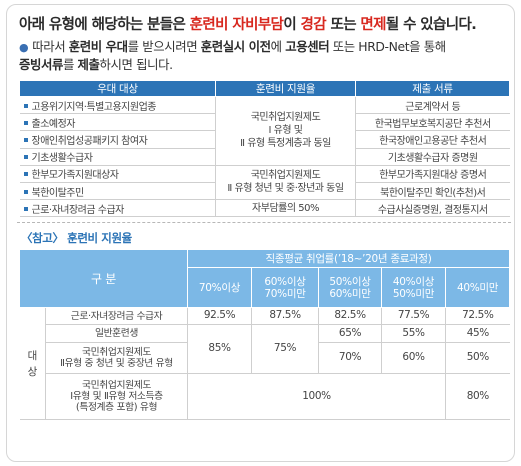  Describe the element at coordinates (343, 25) in the screenshot. I see `headline-text: 또는` at that location.